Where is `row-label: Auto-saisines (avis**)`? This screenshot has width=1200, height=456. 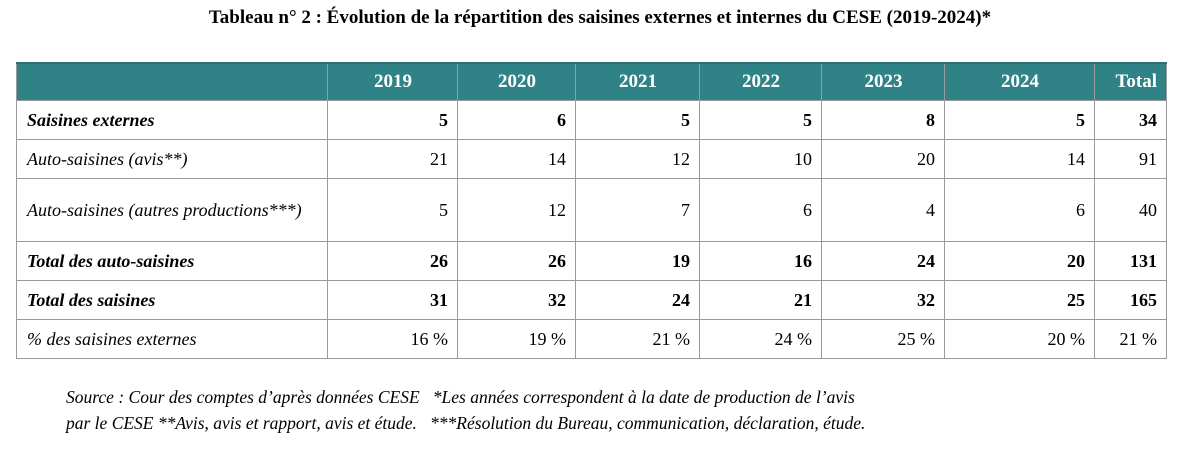
row-label: Auto-saisines (avis**) is located at coordinates (172, 159).